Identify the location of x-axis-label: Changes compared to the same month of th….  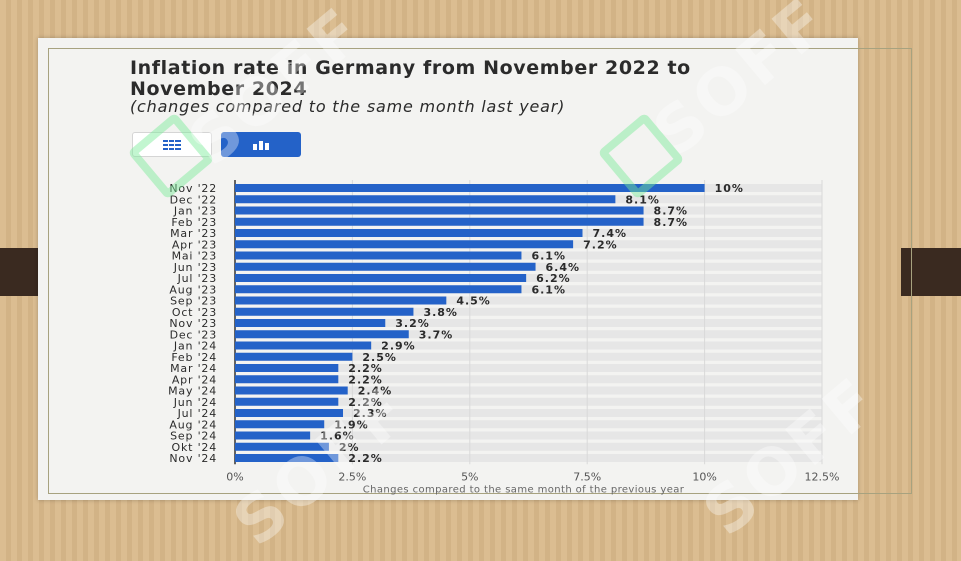
(524, 489).